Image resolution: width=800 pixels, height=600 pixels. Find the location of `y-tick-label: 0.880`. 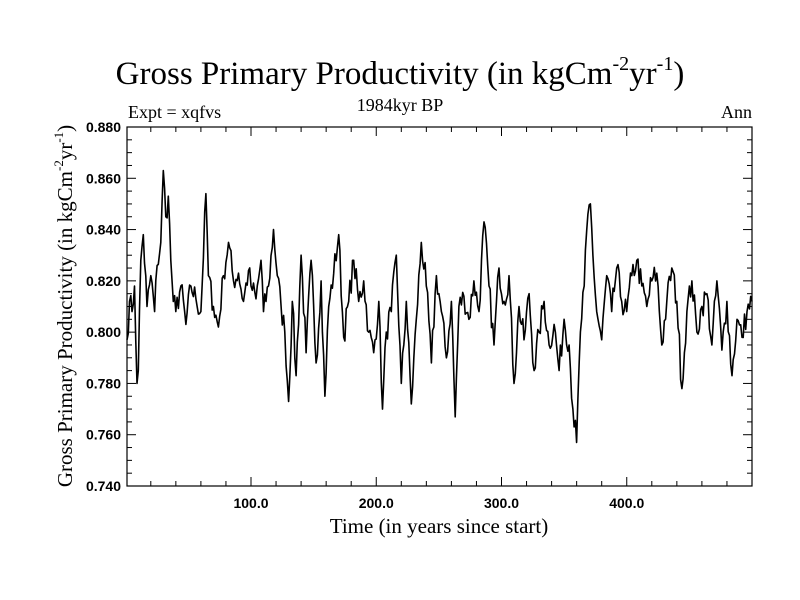

y-tick-label: 0.880 is located at coordinates (103, 127).